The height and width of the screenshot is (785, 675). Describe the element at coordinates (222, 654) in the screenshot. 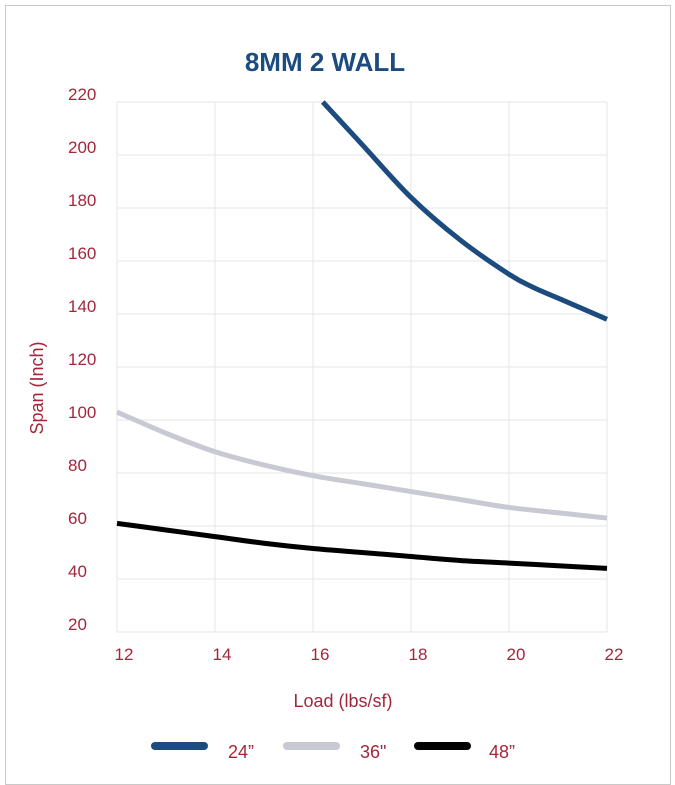

I see `x-tick-label: 14` at that location.